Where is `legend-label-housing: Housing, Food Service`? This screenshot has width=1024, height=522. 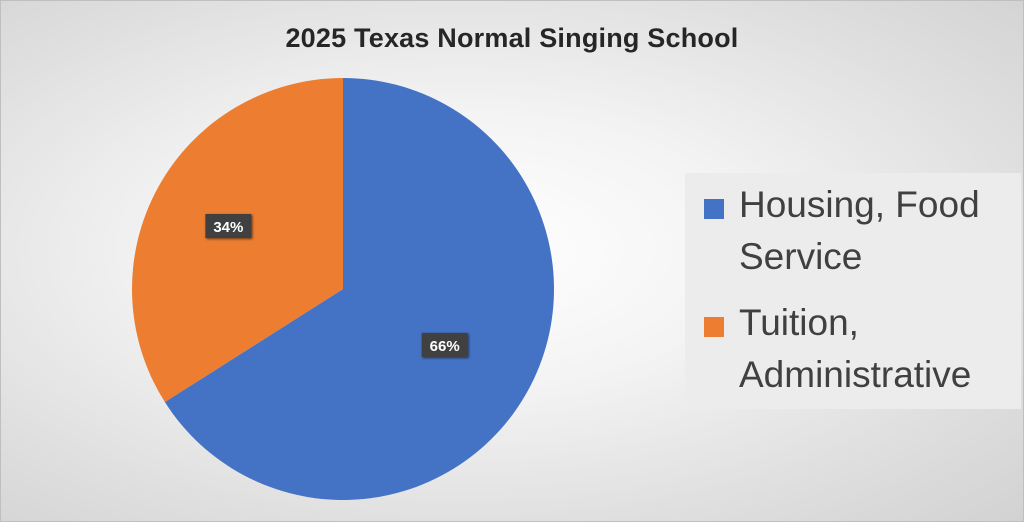
legend-label-housing: Housing, Food Service is located at coordinates (859, 230).